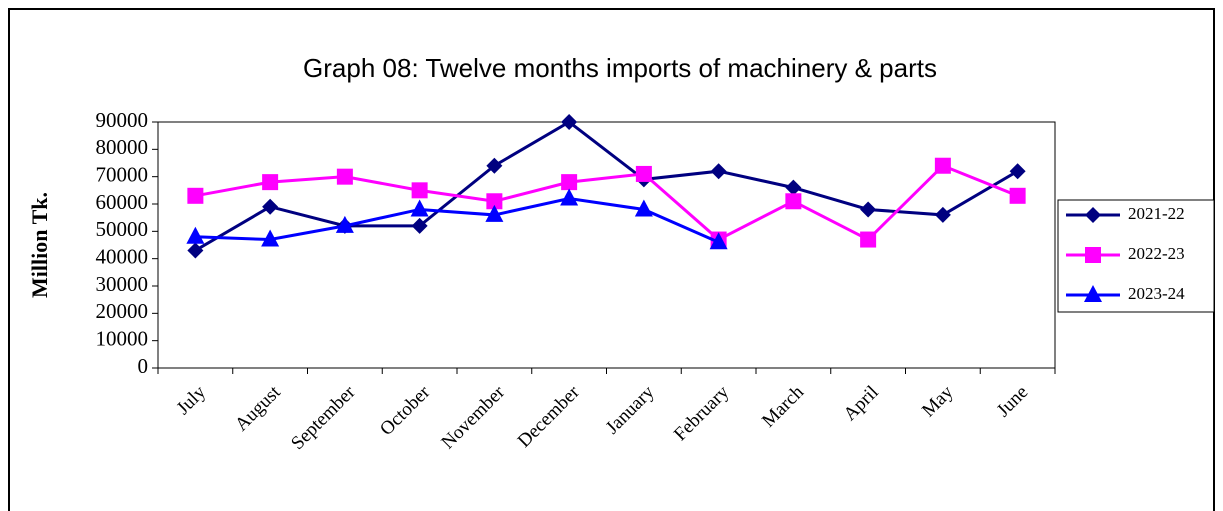 The image size is (1223, 511). Describe the element at coordinates (143, 366) in the screenshot. I see `y-tick-label: 0` at that location.